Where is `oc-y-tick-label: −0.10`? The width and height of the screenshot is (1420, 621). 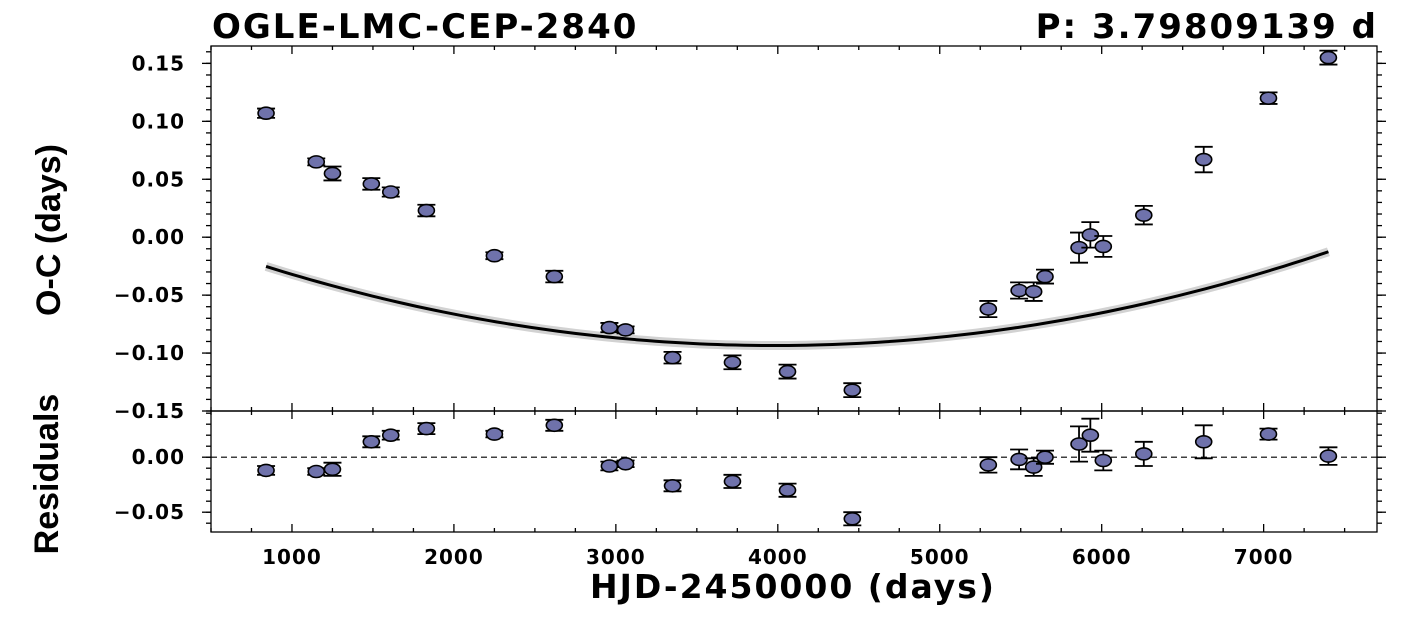
oc-y-tick-label: −0.10 is located at coordinates (149, 353).